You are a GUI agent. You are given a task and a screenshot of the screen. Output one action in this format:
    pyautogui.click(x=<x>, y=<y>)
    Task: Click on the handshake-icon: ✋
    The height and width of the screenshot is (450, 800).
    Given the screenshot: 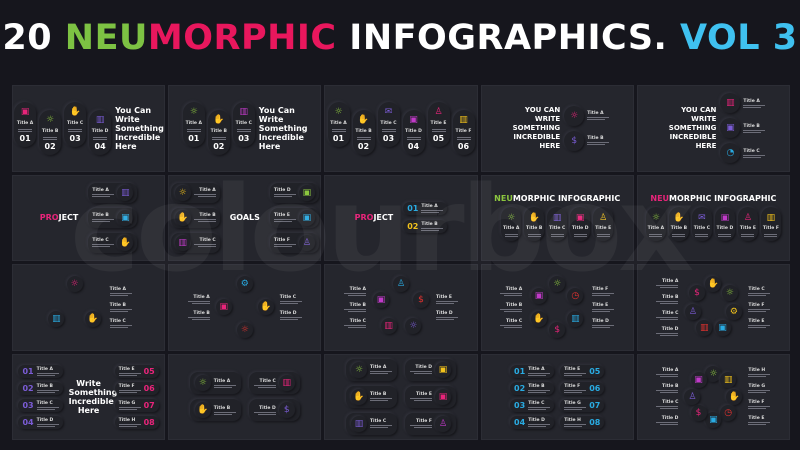 What is the action you would take?
    pyautogui.click(x=125, y=242)
    